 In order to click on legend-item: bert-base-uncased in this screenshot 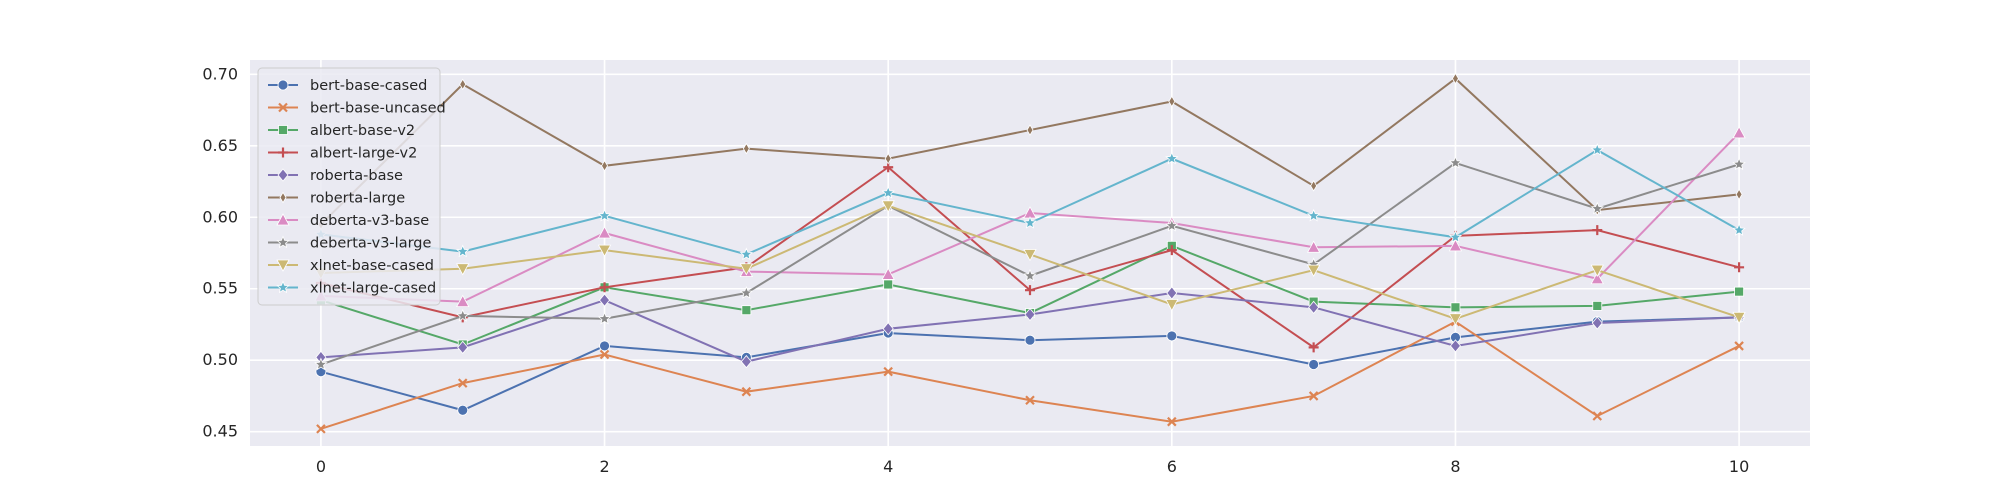, I will do `click(357, 109)`.